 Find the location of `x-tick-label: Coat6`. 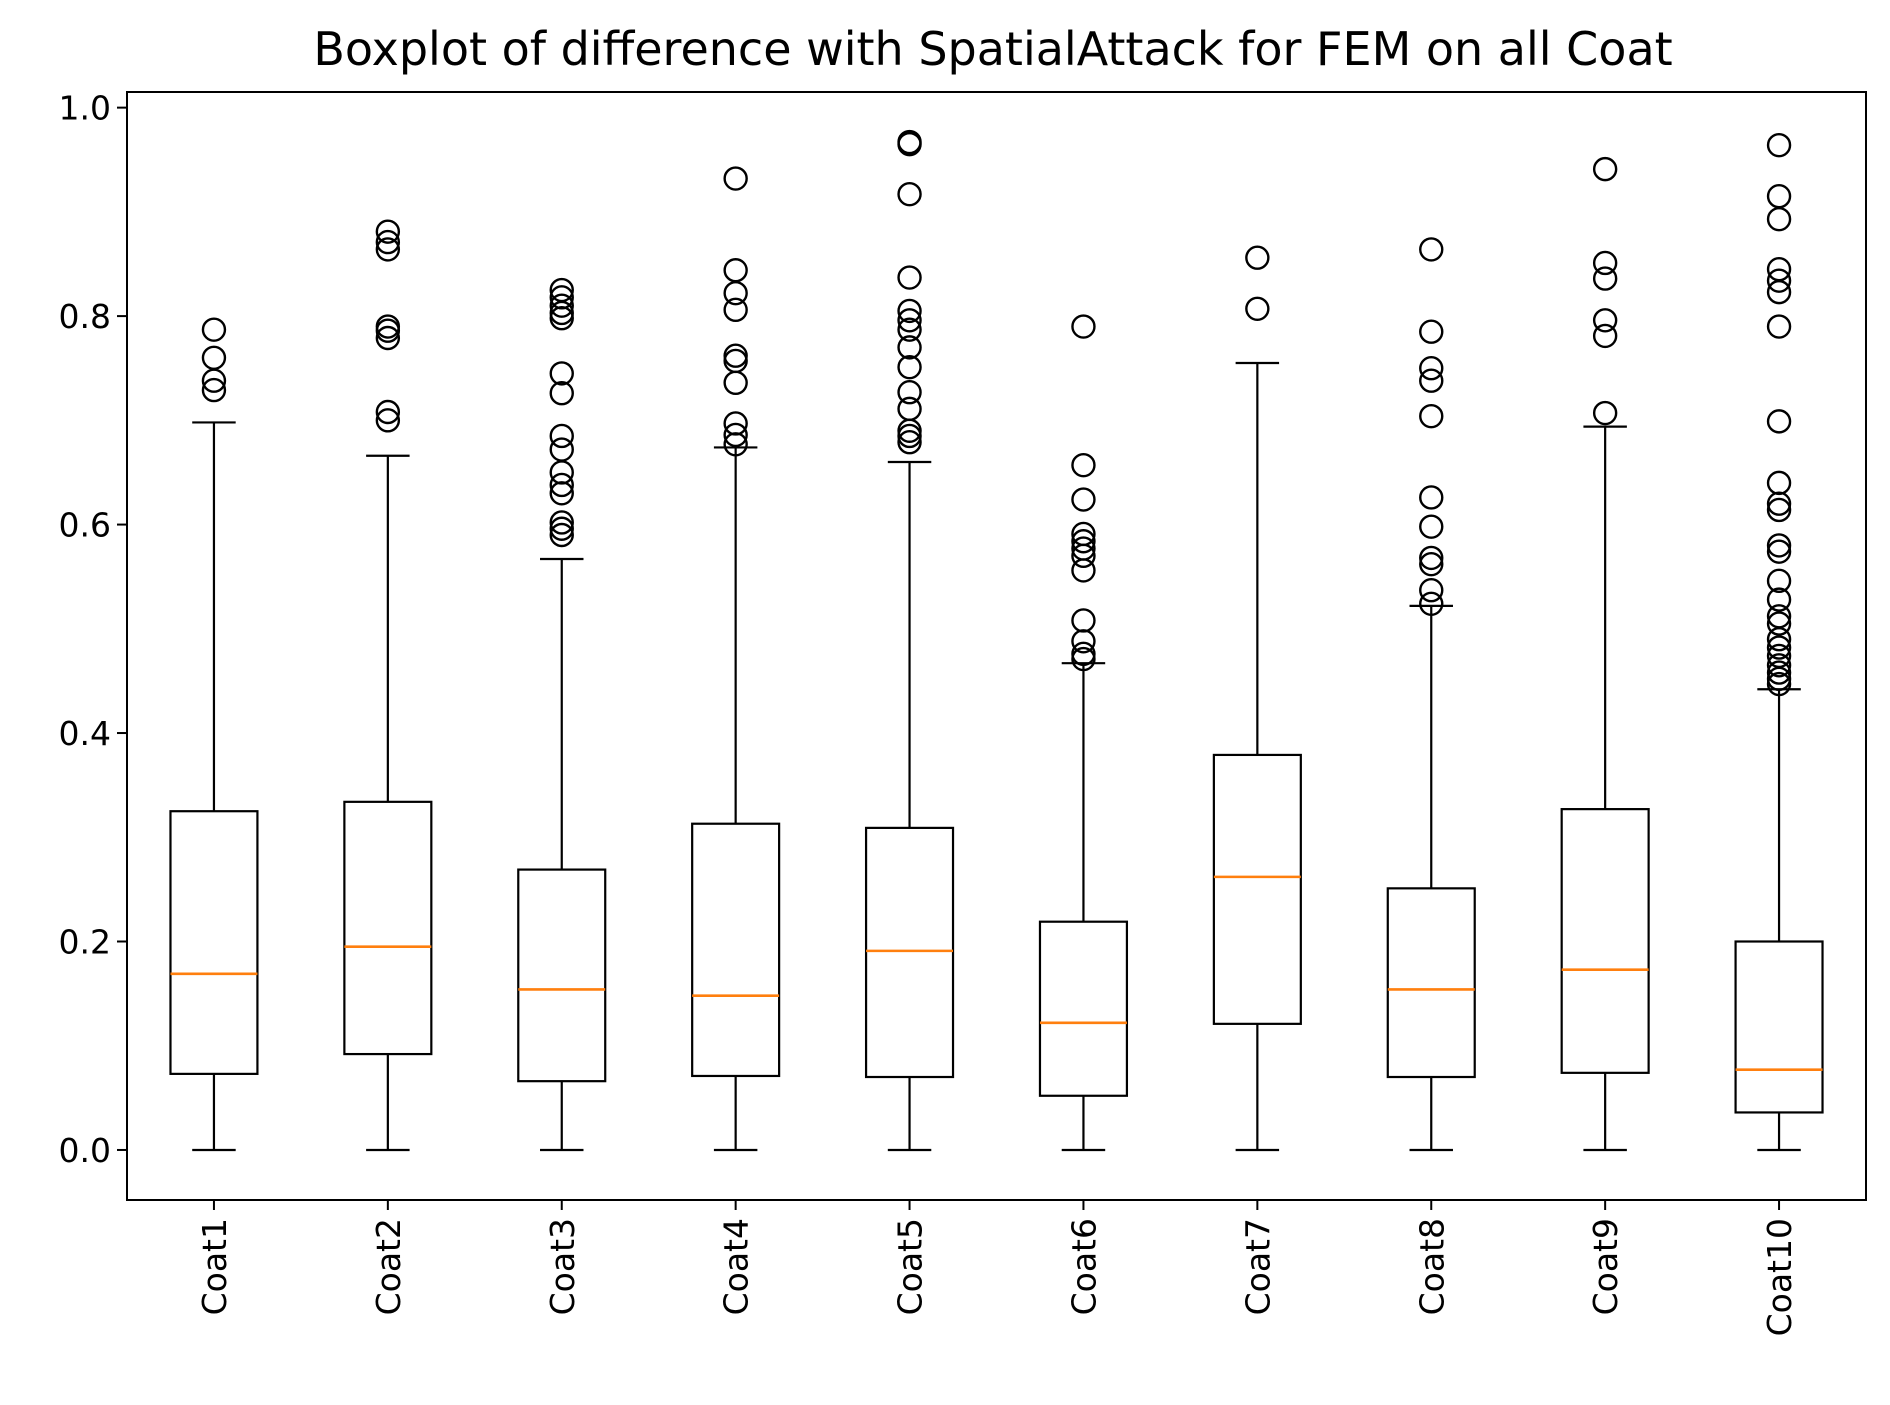

x-tick-label: Coat6 is located at coordinates (1083, 1266).